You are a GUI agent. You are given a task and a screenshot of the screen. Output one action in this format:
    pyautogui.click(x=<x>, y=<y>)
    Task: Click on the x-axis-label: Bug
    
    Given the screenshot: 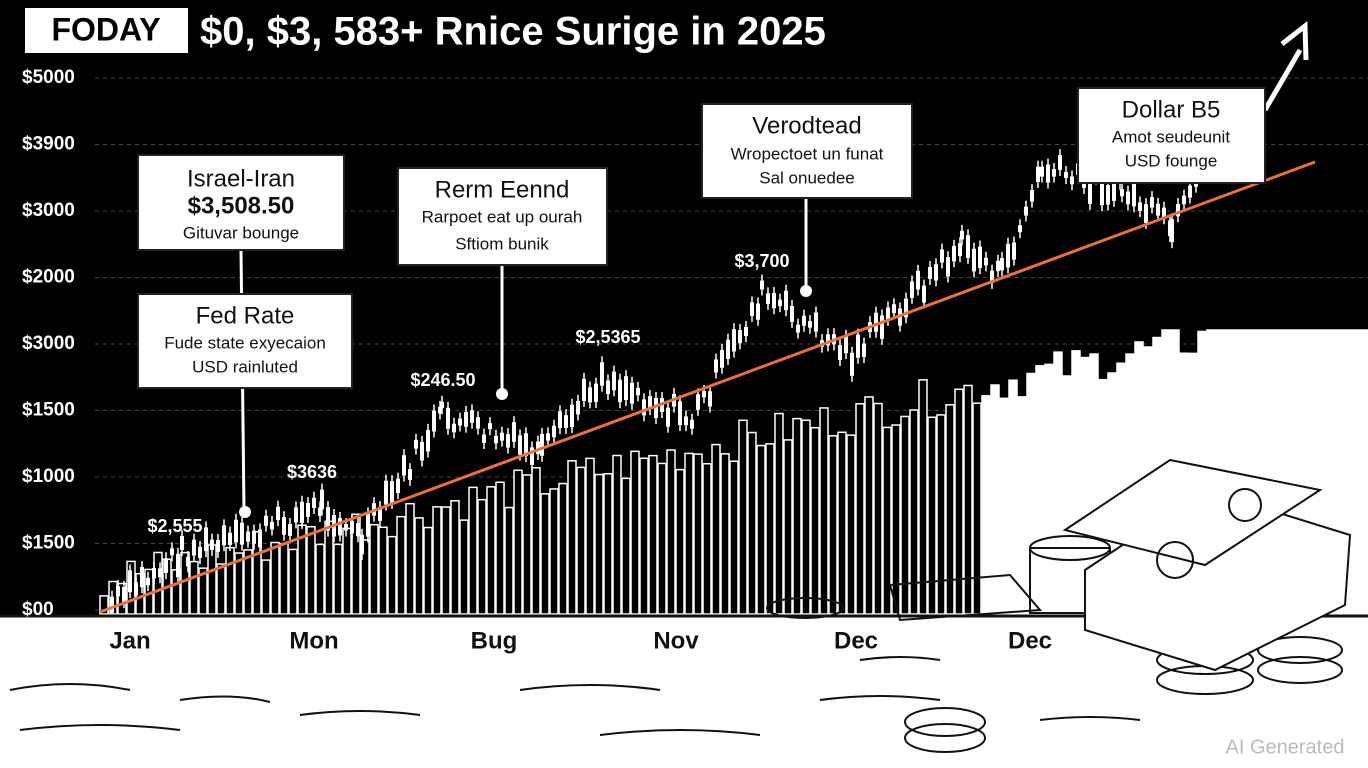 What is the action you would take?
    pyautogui.click(x=494, y=640)
    